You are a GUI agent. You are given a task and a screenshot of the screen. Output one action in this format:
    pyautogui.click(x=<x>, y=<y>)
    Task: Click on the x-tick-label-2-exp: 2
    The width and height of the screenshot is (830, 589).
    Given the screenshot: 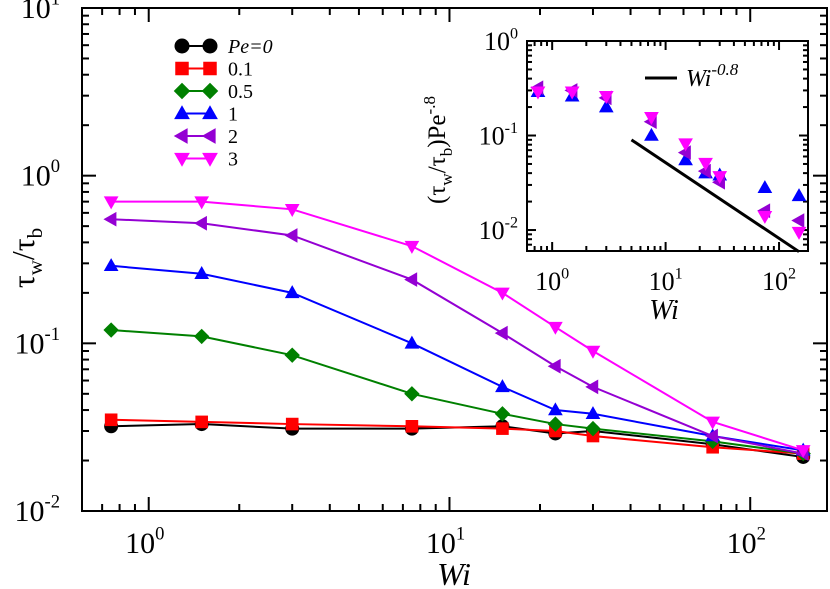 What is the action you would take?
    pyautogui.click(x=761, y=534)
    